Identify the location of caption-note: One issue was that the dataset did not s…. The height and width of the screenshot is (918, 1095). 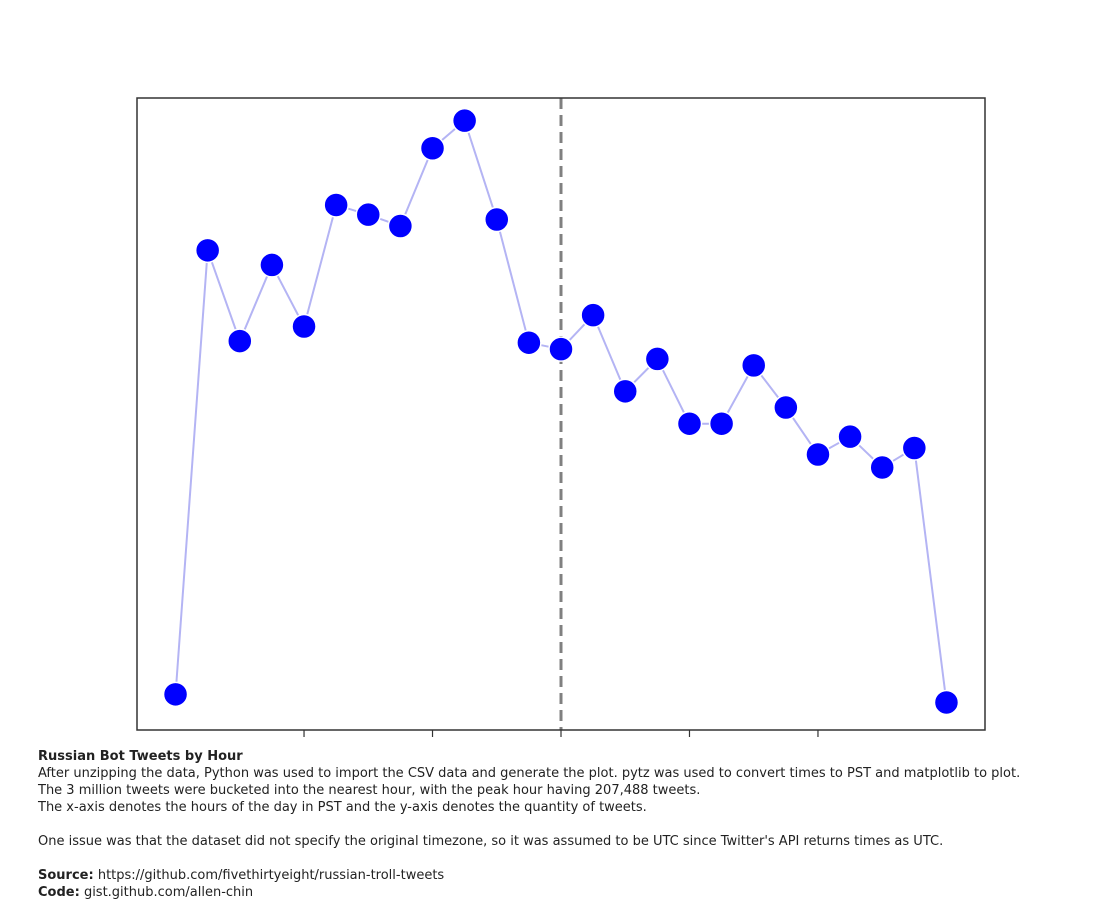
(491, 841).